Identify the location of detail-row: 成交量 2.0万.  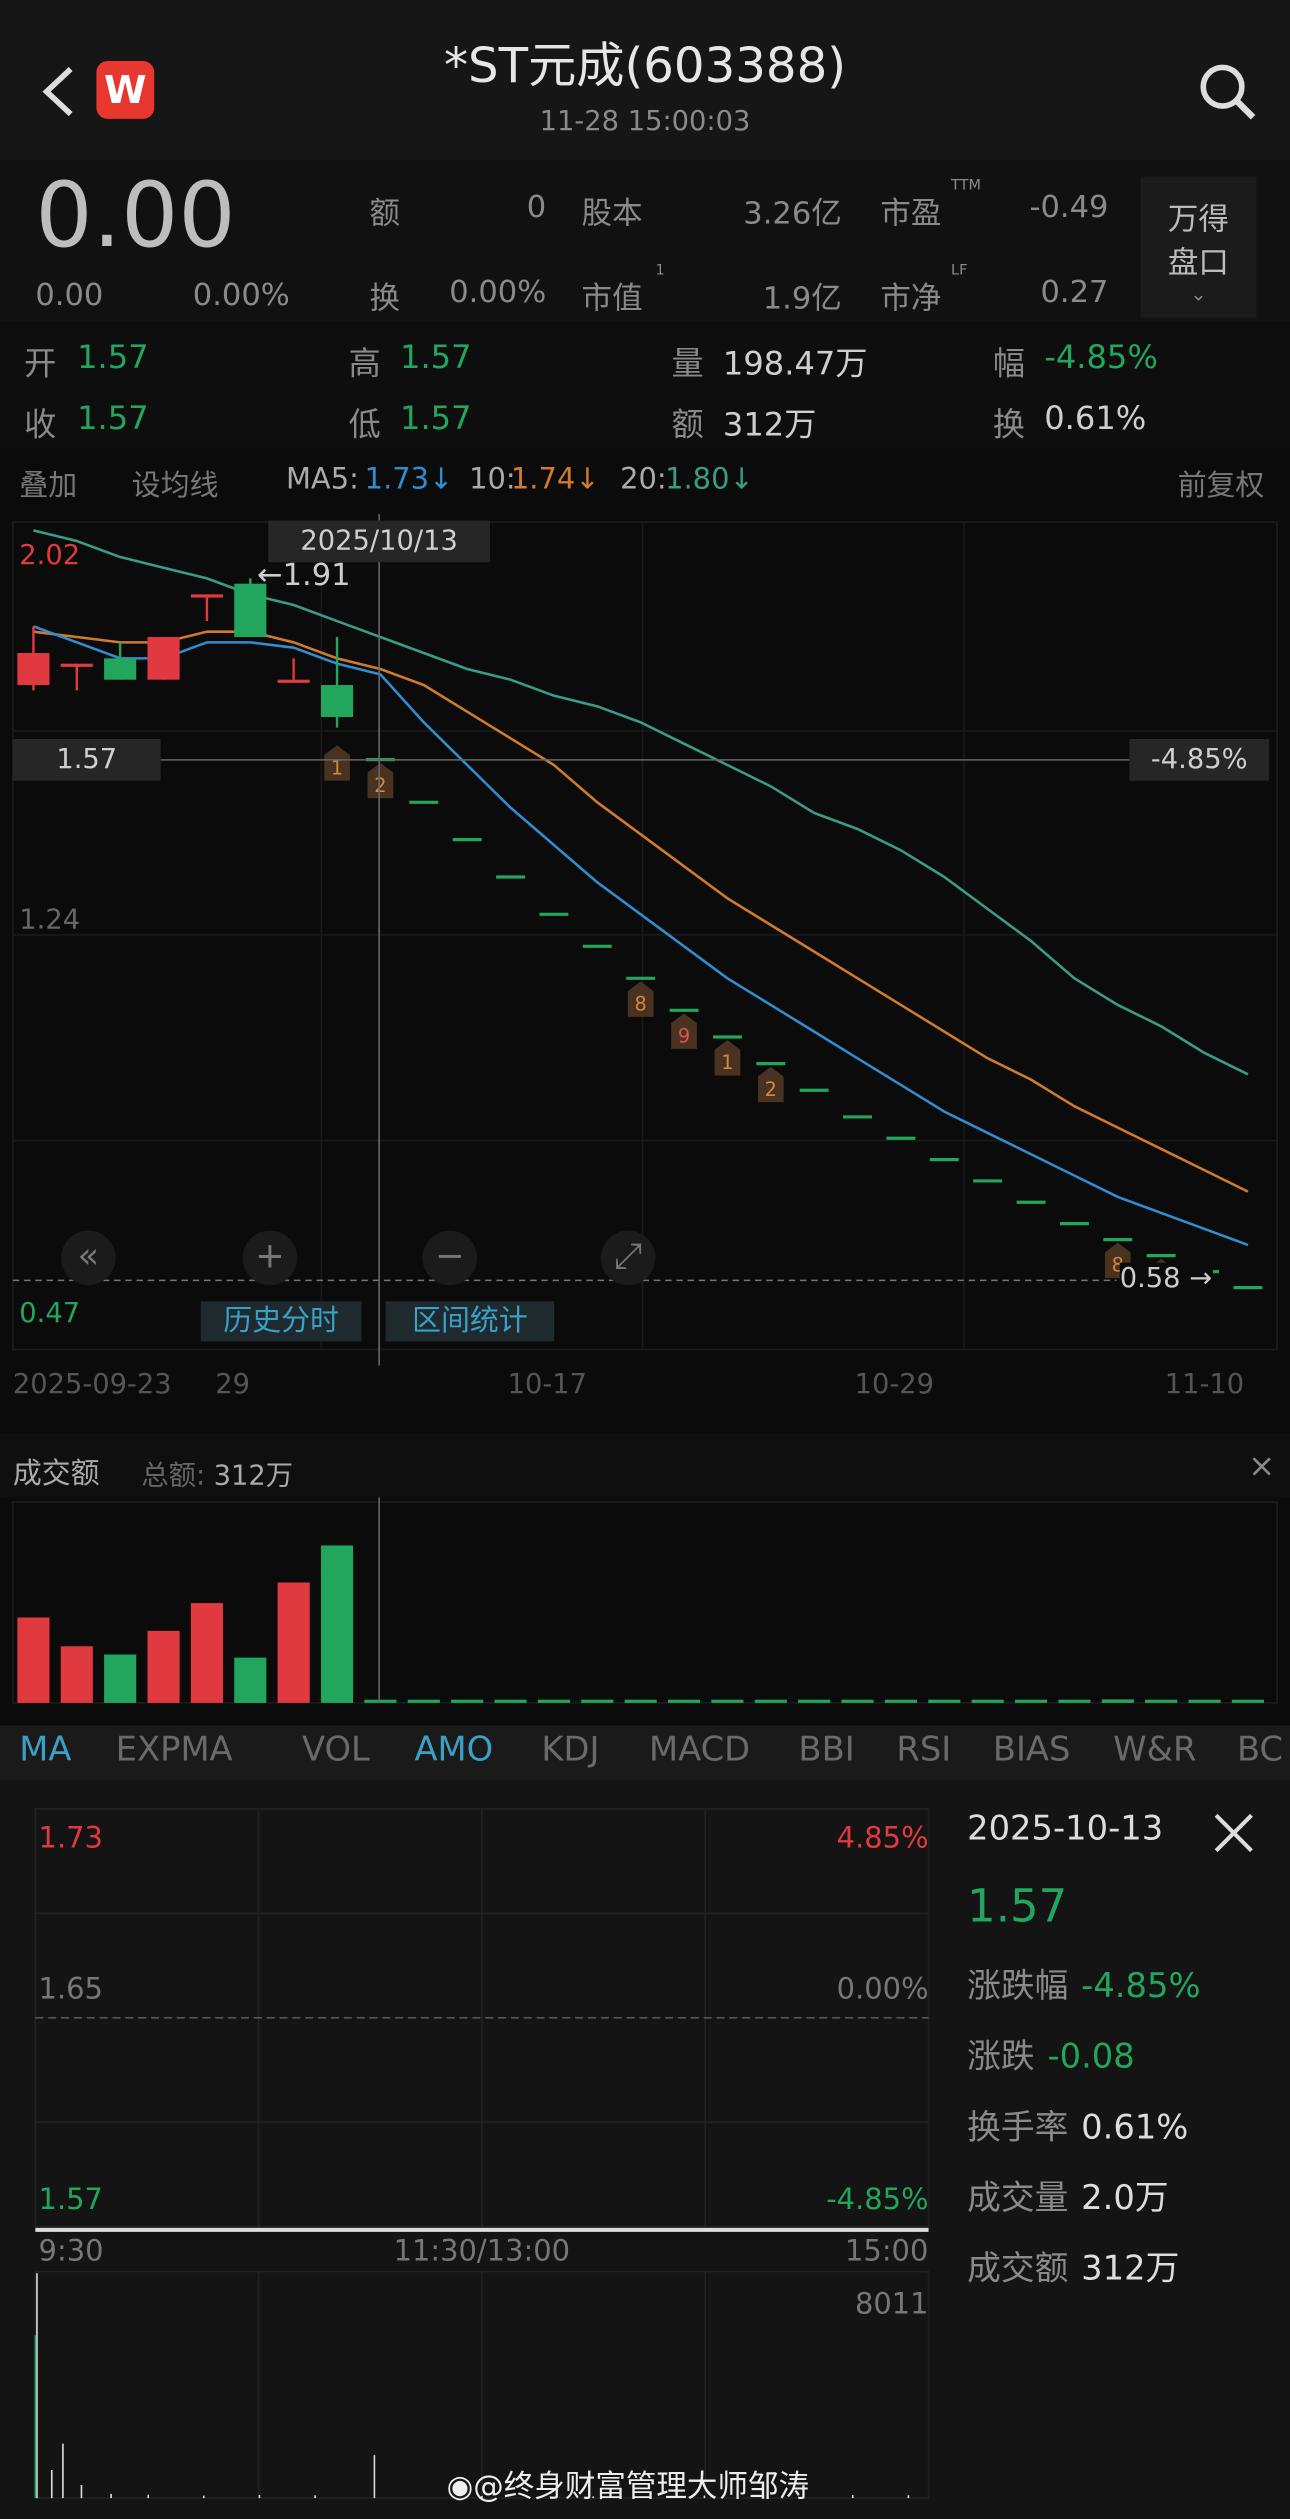
(1067, 2196).